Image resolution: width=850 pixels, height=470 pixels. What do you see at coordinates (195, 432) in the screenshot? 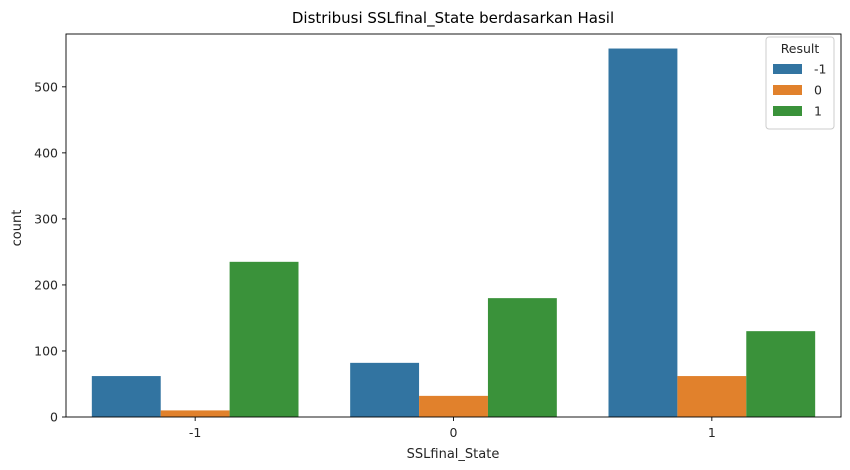
I see `x-tick-label: -1` at bounding box center [195, 432].